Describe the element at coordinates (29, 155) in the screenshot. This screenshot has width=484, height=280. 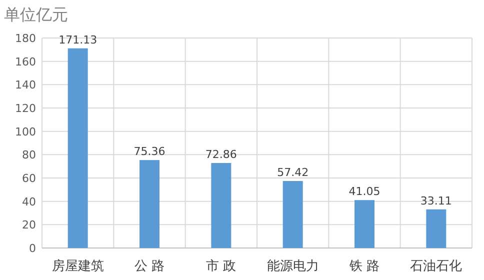
I see `y-tick-label: 80` at that location.